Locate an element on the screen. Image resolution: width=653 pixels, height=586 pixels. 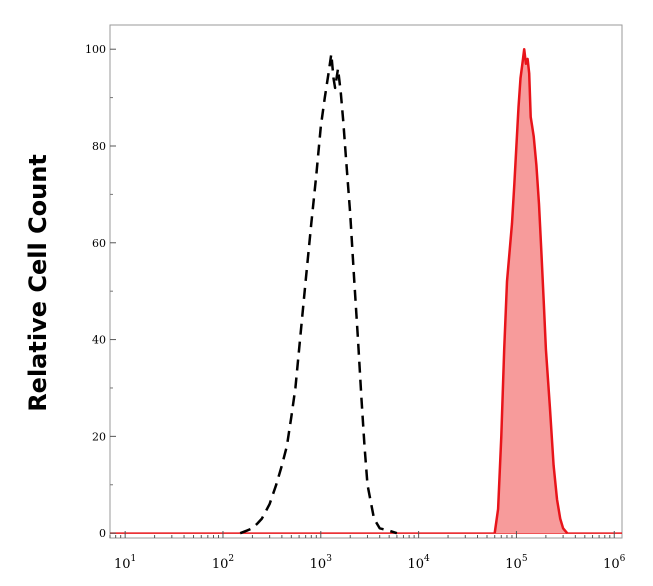
x-tick-label: 10⁶ is located at coordinates (614, 563).